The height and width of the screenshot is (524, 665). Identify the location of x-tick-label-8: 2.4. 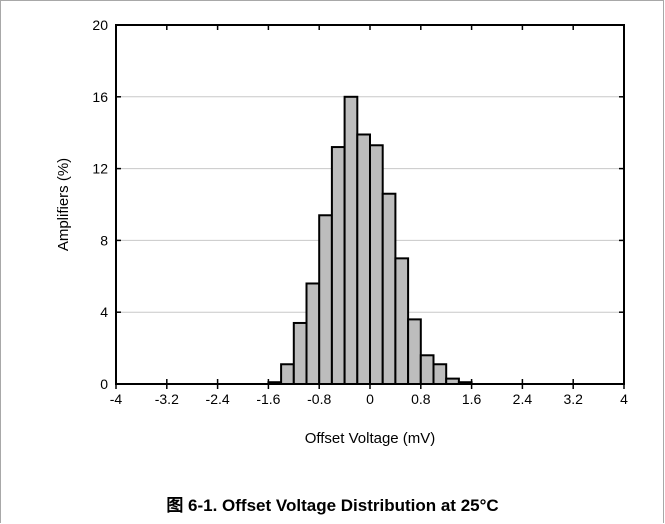
(523, 399).